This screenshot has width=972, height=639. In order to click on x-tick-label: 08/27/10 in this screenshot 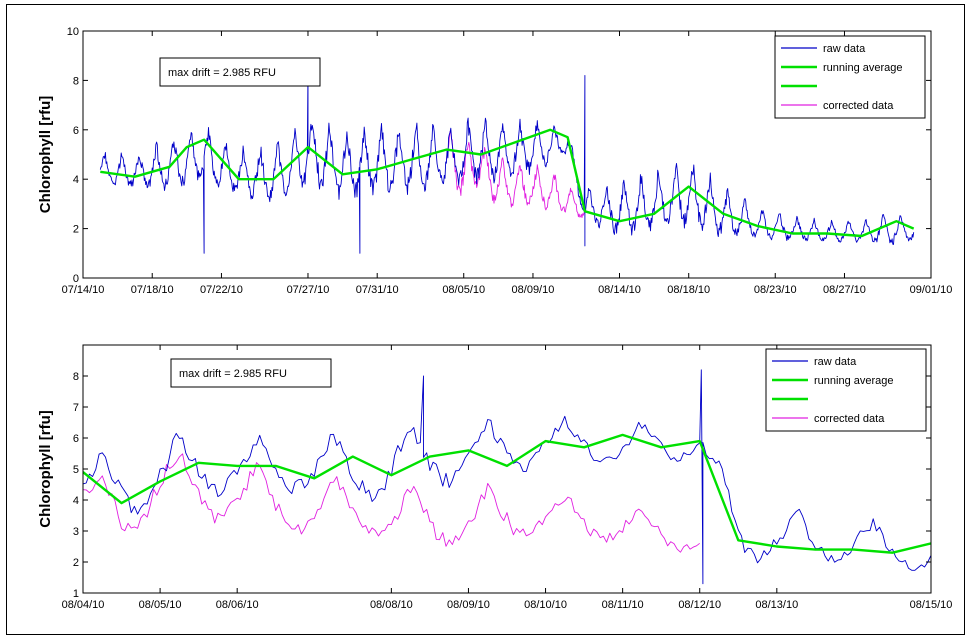, I will do `click(844, 290)`.